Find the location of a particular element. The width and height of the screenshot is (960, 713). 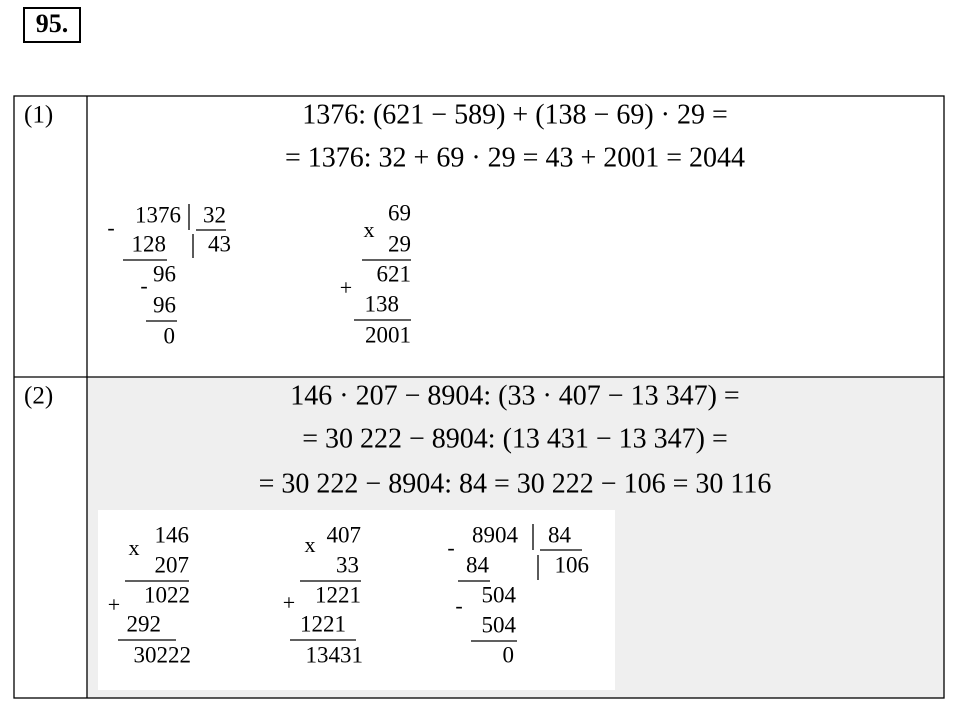

number-box is located at coordinates (52, 25).